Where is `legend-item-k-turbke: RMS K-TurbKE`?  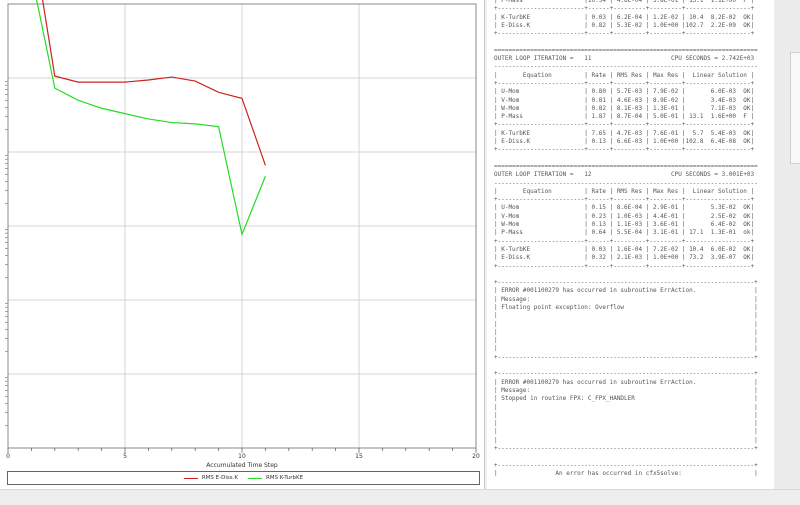
legend-item-k-turbke: RMS K-TurbKE is located at coordinates (275, 478).